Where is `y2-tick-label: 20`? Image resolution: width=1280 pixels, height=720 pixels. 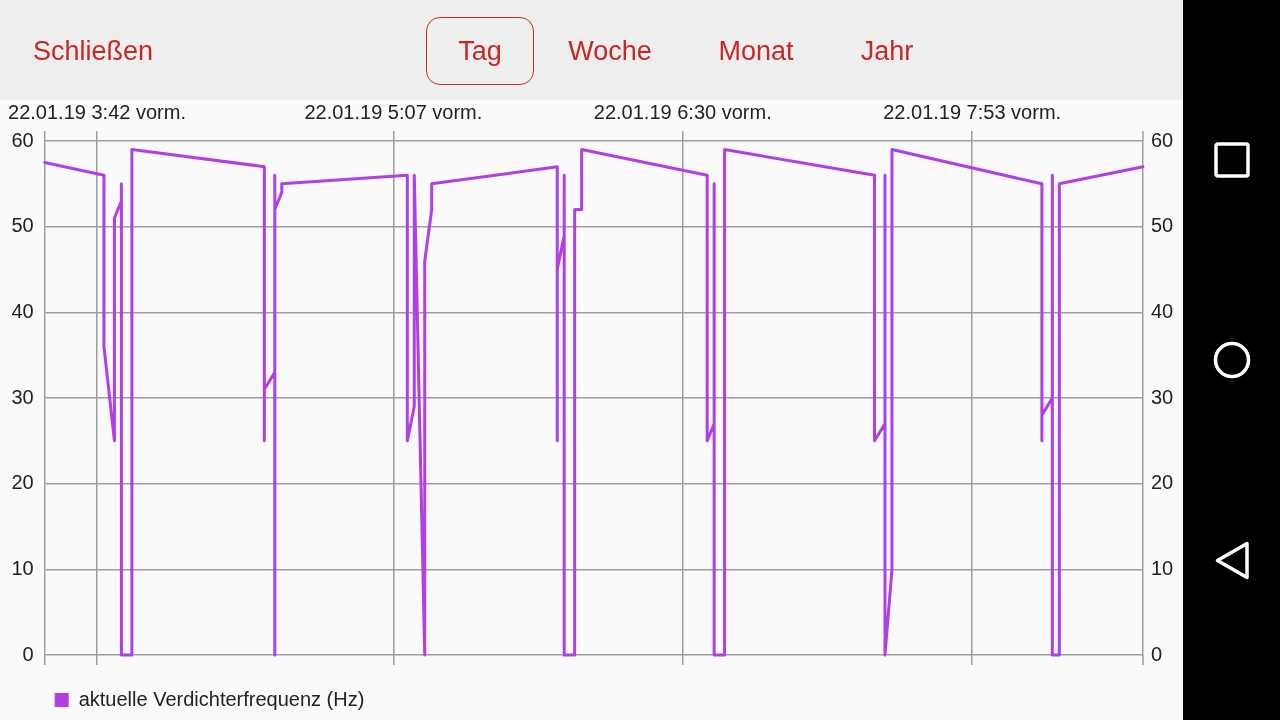
y2-tick-label: 20 is located at coordinates (1162, 482).